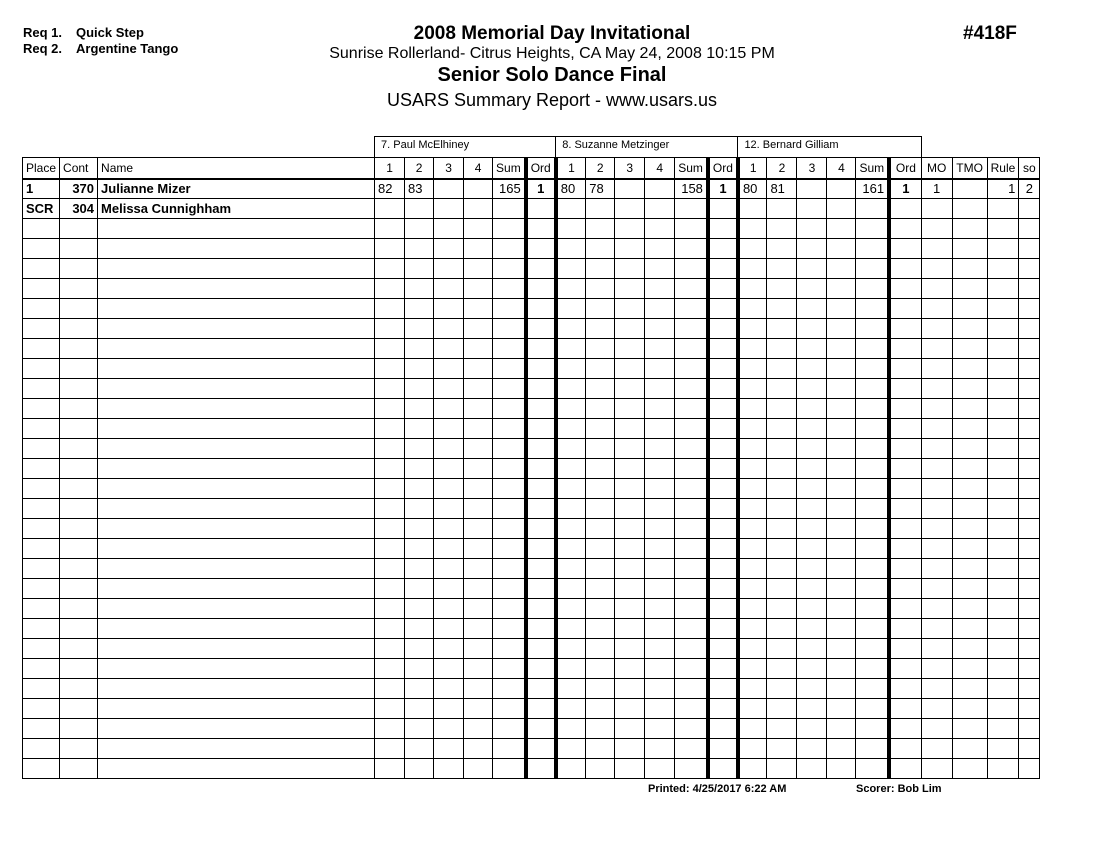  I want to click on score: 82, so click(390, 188).